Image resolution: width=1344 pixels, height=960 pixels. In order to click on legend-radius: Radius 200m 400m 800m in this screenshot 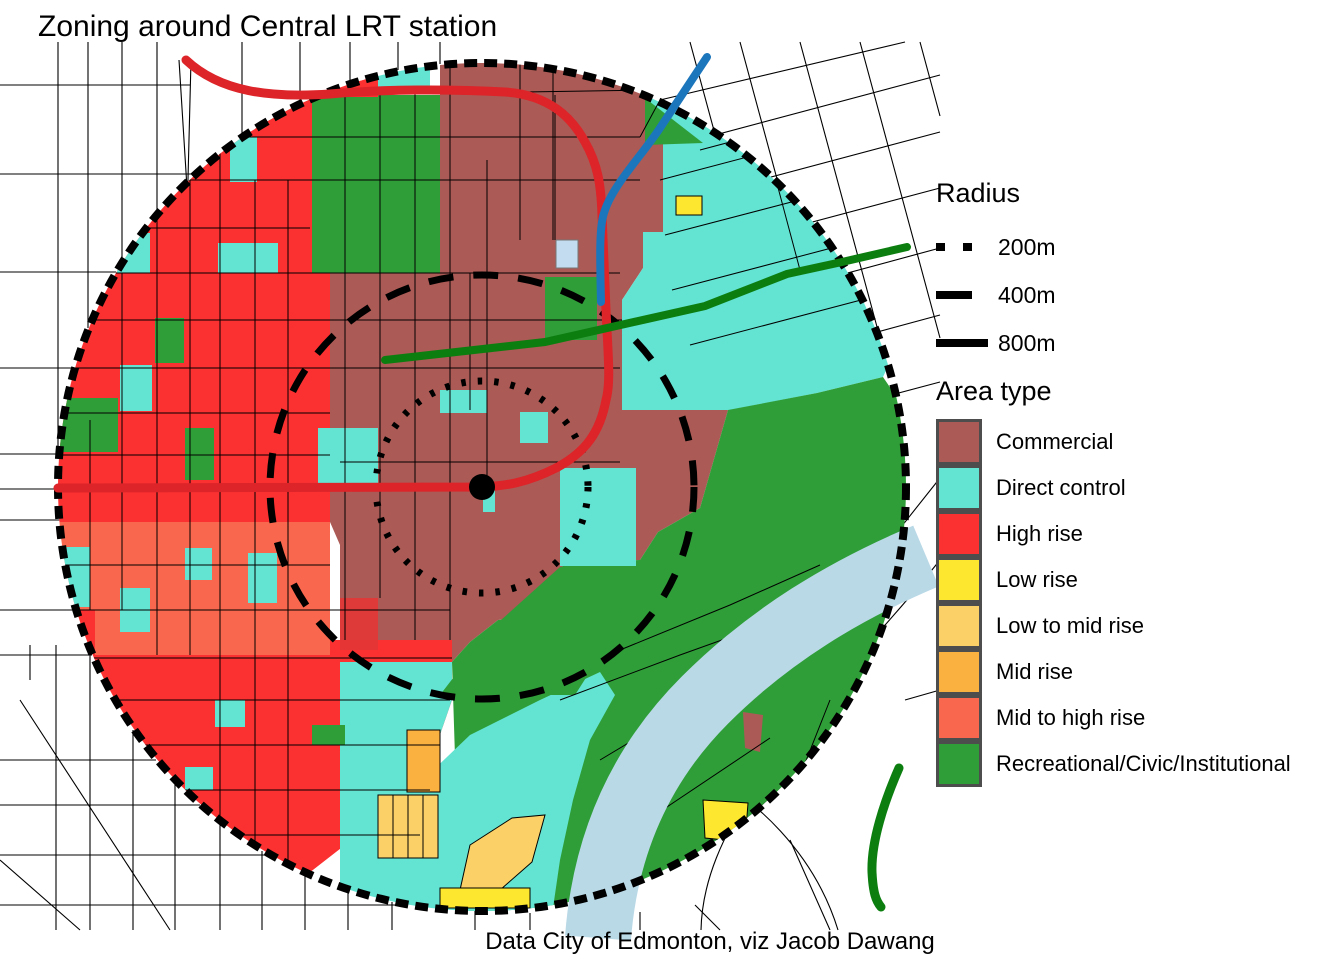, I will do `click(996, 272)`.